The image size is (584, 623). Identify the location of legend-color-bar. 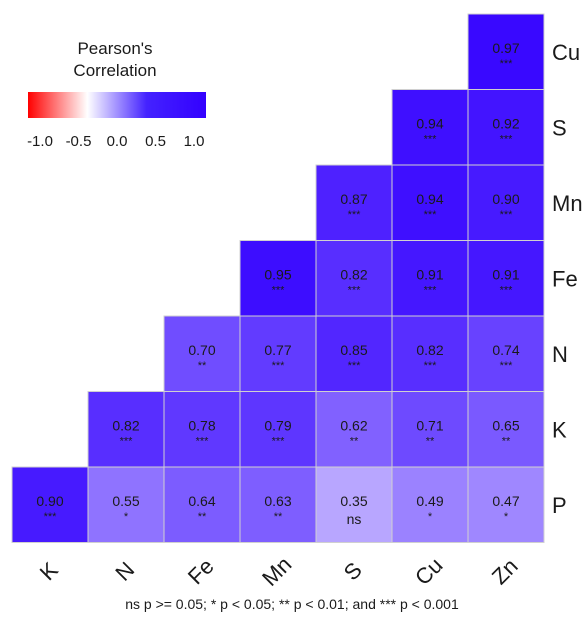
(117, 105).